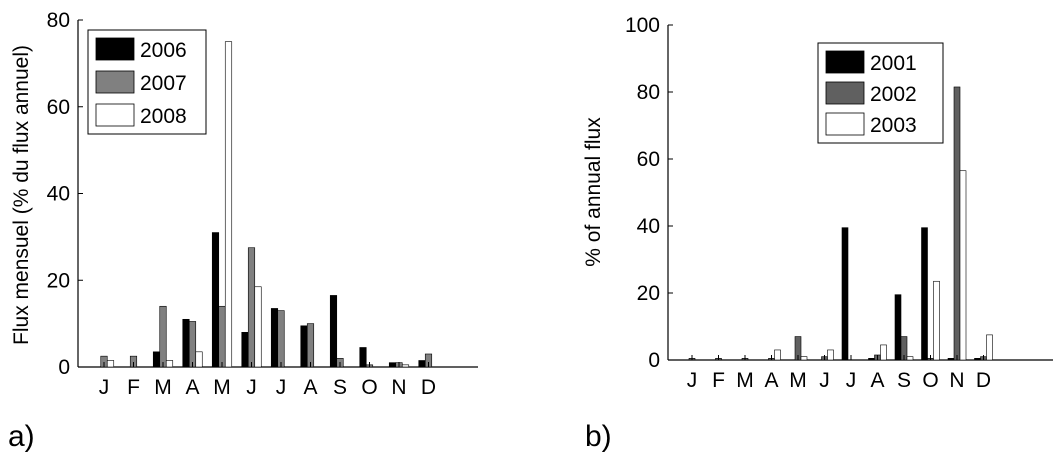  What do you see at coordinates (718, 380) in the screenshot?
I see `x-tick-label-b-1: F` at bounding box center [718, 380].